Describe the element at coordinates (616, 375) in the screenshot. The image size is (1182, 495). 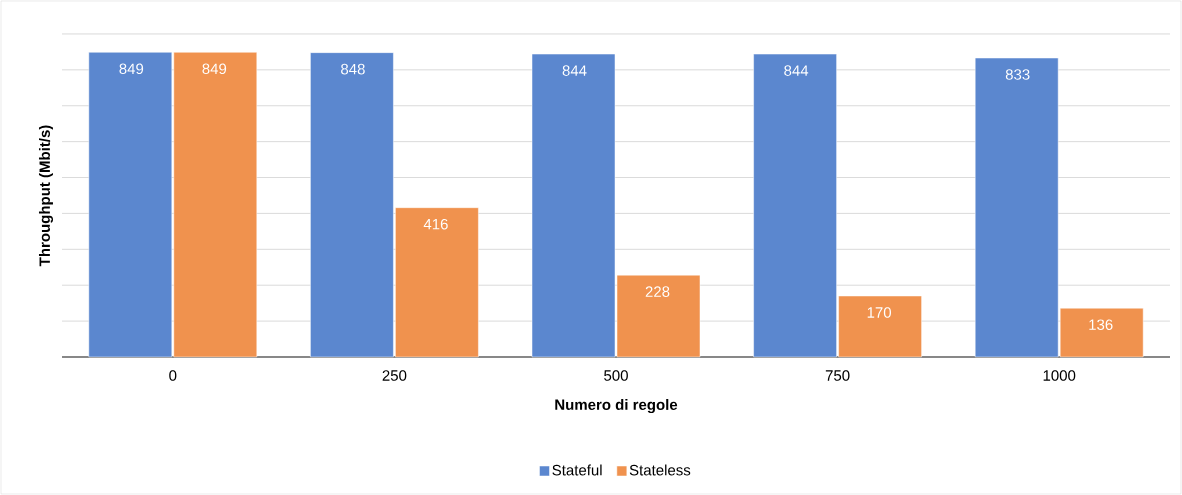
I see `x-tick-label: 500` at that location.